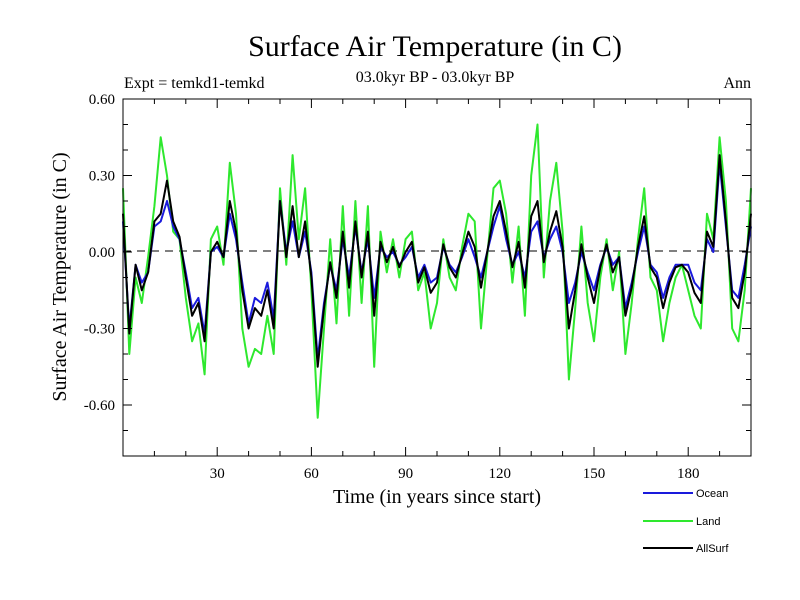  Describe the element at coordinates (708, 522) in the screenshot. I see `legend-label-land: Land` at that location.